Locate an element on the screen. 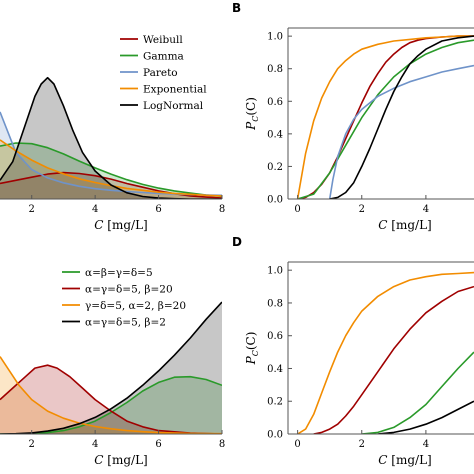  legend-label: α=γ=δ=5, β=2 is located at coordinates (125, 322).